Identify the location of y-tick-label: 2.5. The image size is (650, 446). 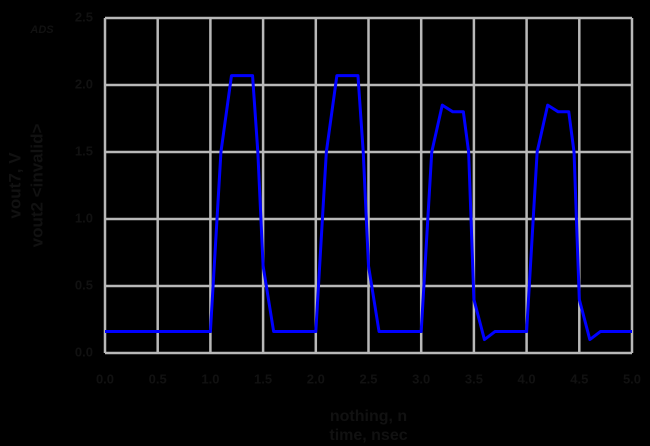
(84, 16).